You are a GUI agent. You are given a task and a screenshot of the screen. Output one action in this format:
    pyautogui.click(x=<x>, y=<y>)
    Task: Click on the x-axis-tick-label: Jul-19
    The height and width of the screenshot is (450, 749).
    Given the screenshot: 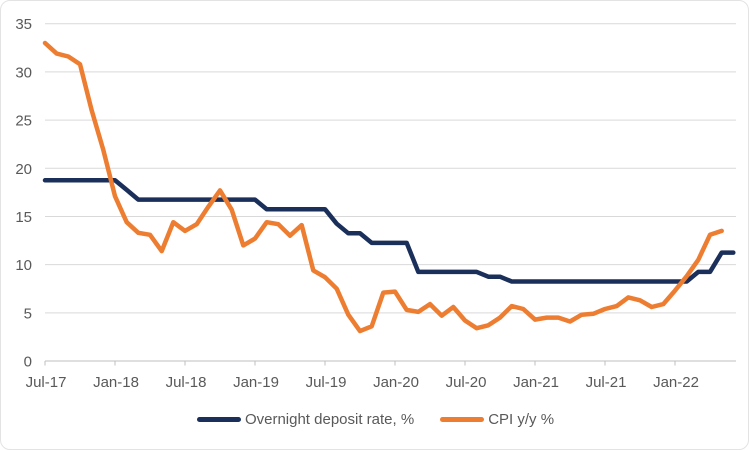 What is the action you would take?
    pyautogui.click(x=326, y=382)
    